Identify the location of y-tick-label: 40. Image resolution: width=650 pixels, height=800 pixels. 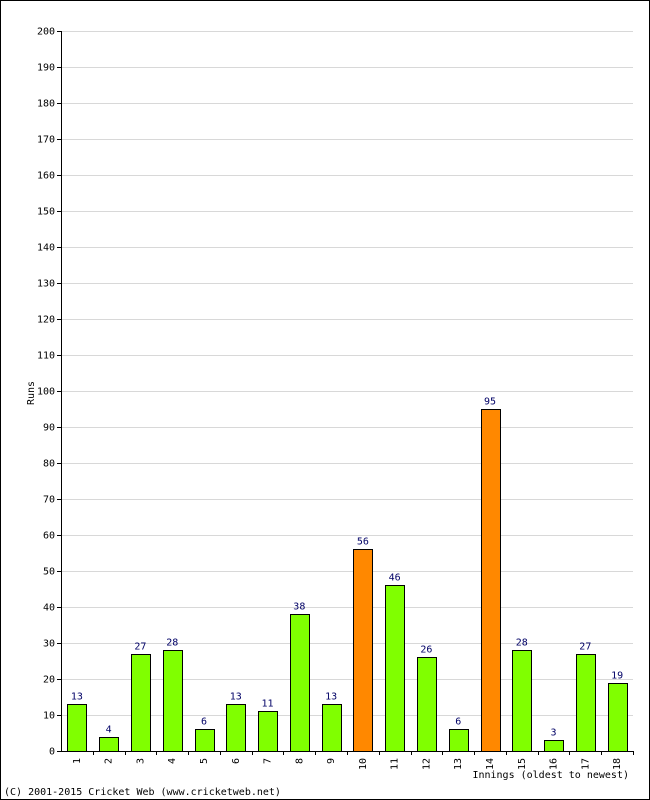
(49, 608).